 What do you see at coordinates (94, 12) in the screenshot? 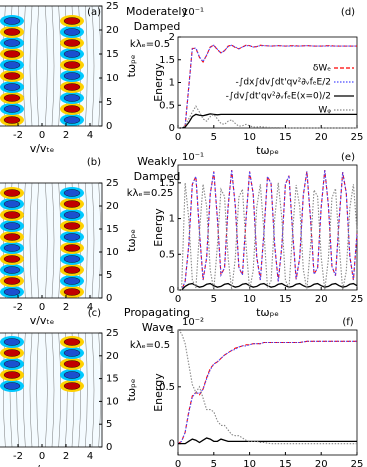
I see `panel-label: (a)` at bounding box center [94, 12].